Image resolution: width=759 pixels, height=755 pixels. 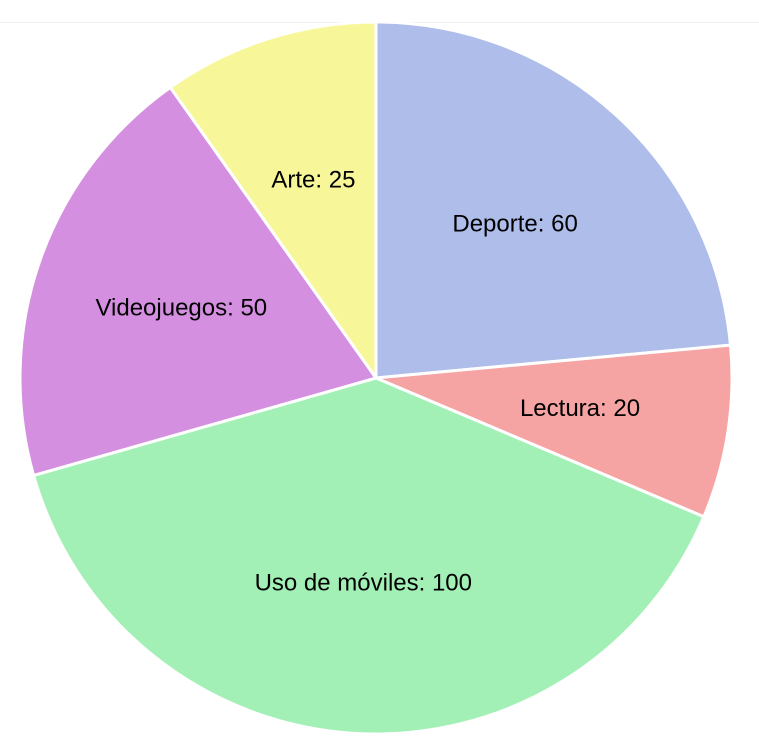 I want to click on pie-label-deporte: Deporte: 60, so click(x=514, y=224).